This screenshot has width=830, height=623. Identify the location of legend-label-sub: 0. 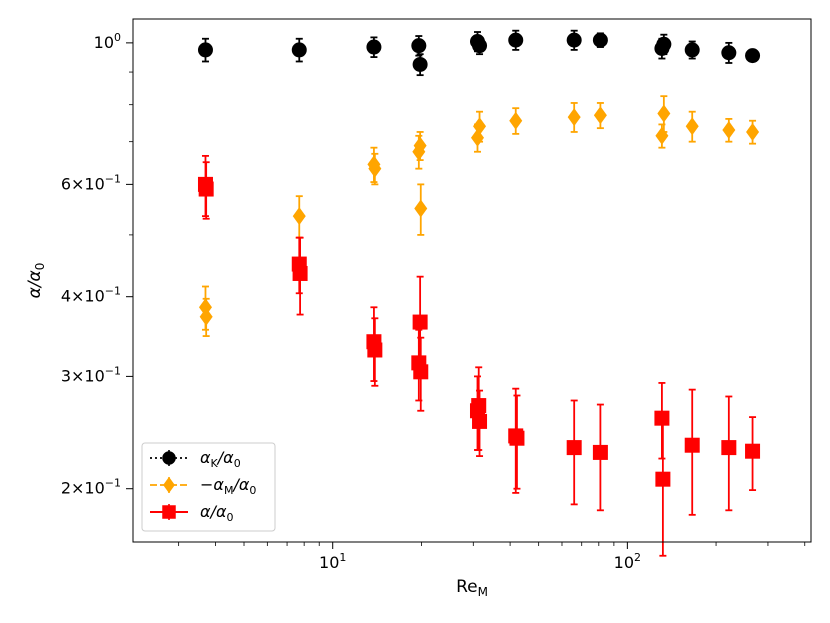
(229, 517).